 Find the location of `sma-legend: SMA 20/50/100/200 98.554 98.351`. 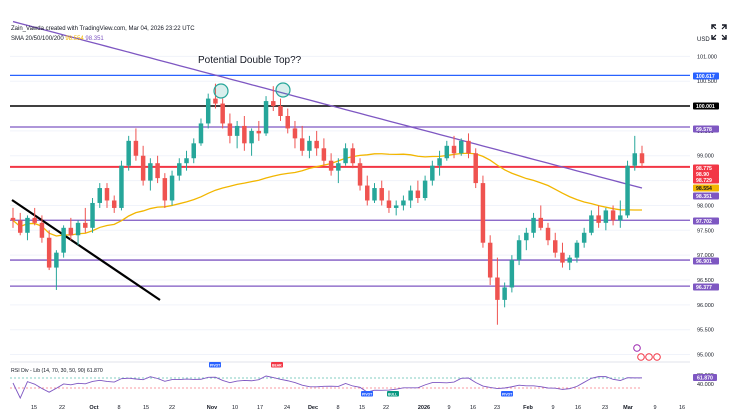

sma-legend: SMA 20/50/100/200 98.554 98.351 is located at coordinates (57, 39).